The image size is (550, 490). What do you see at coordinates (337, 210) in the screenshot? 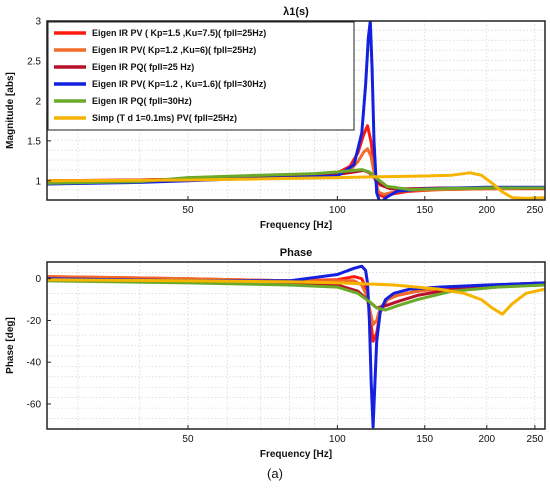
I see `magnitude-x-tick-label: 100` at bounding box center [337, 210].